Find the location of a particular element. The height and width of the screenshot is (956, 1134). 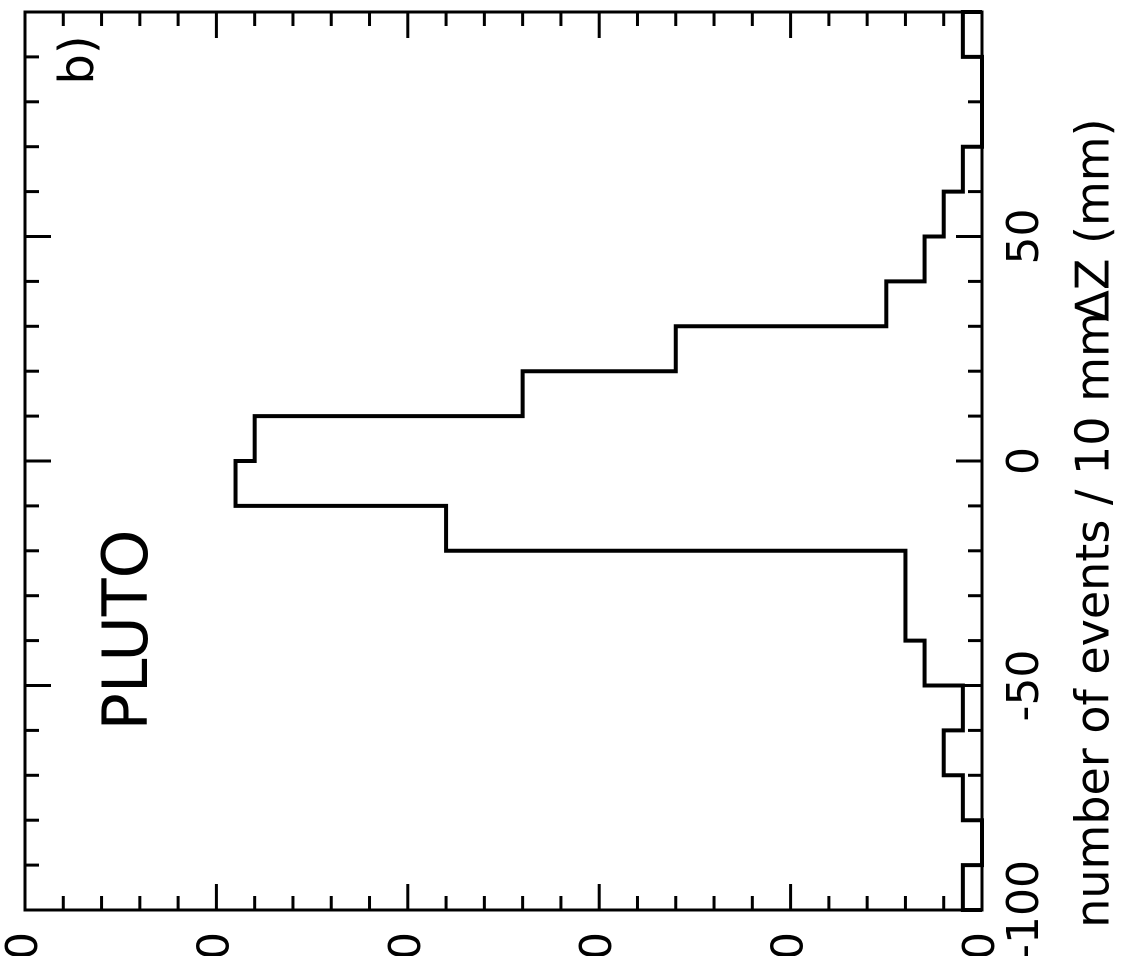

x-tick-label: 50 is located at coordinates (1023, 237).